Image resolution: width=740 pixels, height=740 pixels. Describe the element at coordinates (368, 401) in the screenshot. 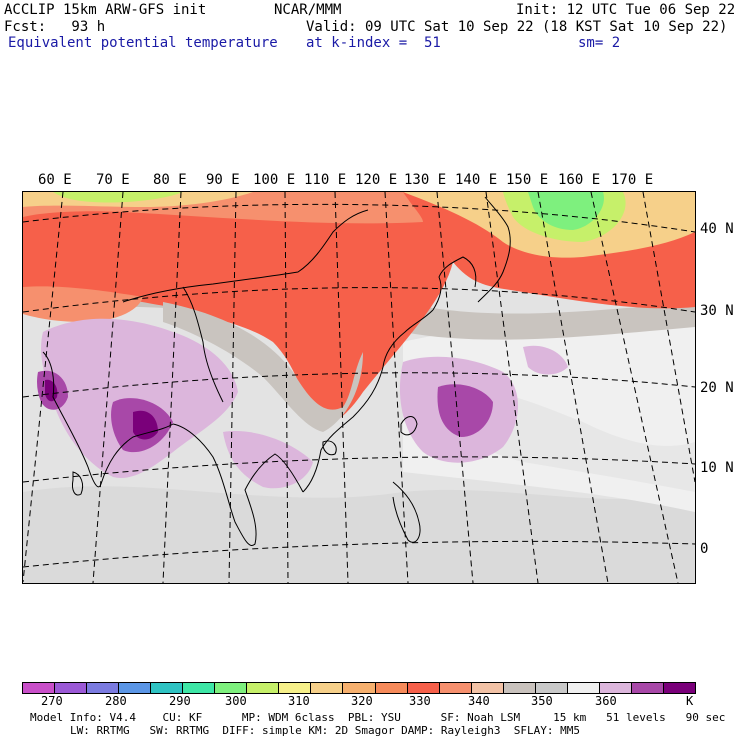

I see `china-coast` at that location.